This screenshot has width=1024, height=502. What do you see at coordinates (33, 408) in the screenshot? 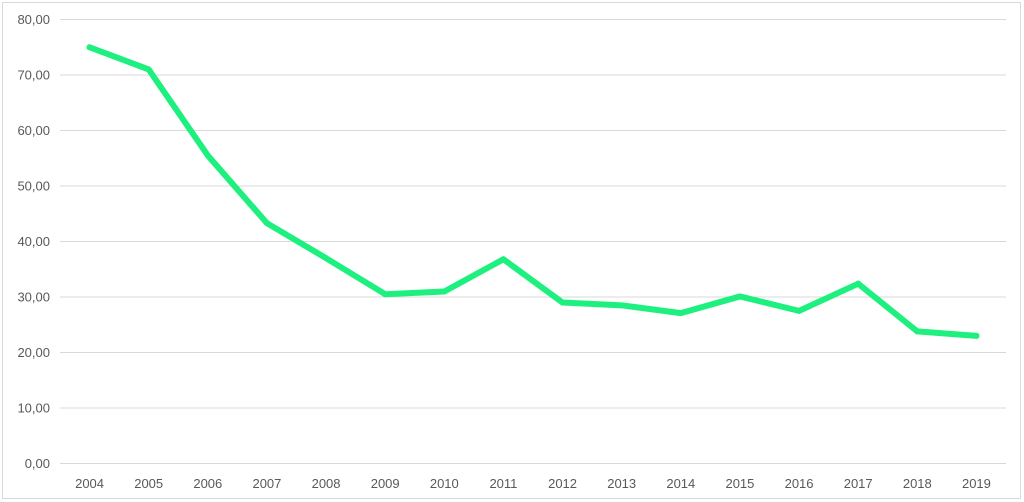
I see `y-tick-label: 10,00` at bounding box center [33, 408].